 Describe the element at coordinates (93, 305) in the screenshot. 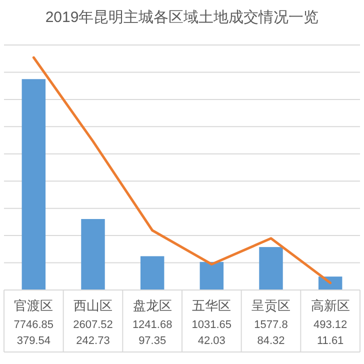

I see `x-tick-label: 西山区` at that location.